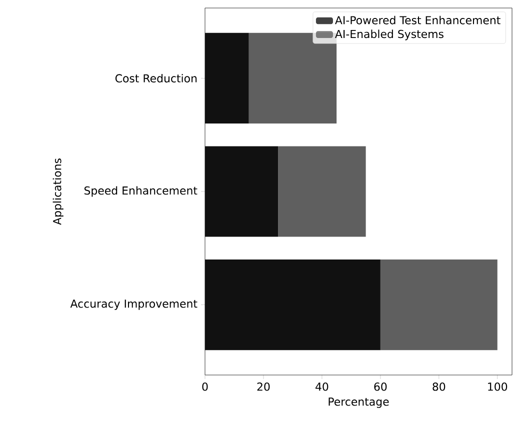 The width and height of the screenshot is (513, 433). I want to click on x-tick-label: 0, so click(205, 386).